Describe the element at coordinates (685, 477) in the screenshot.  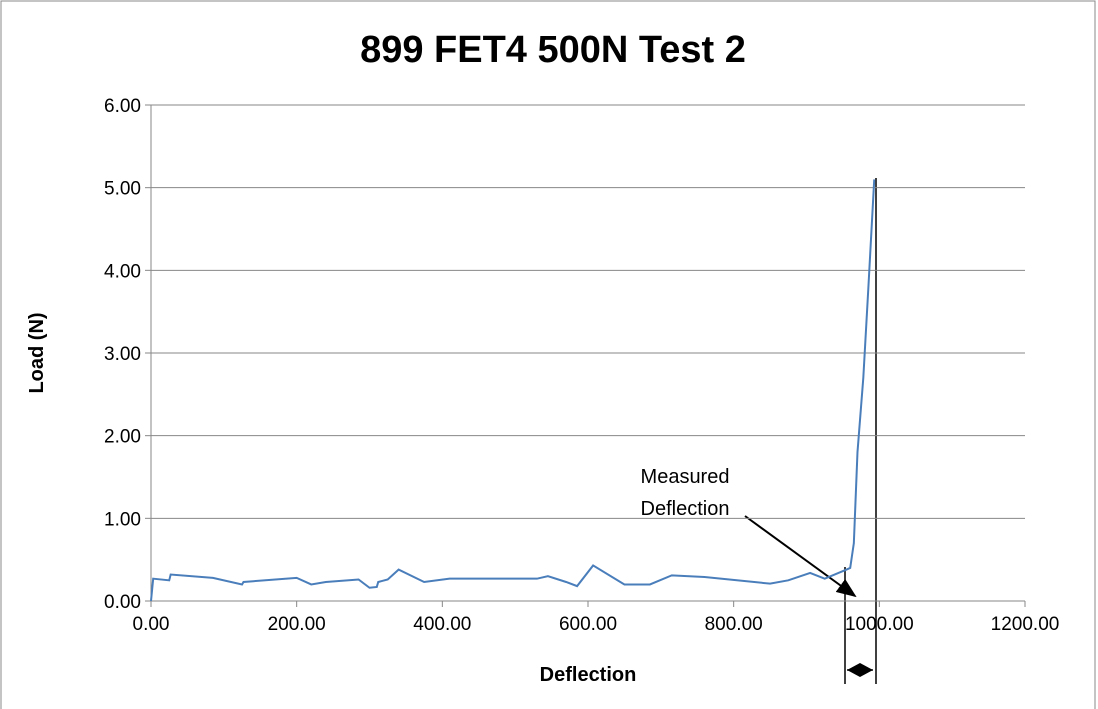
I see `annotation-text: Measured` at that location.